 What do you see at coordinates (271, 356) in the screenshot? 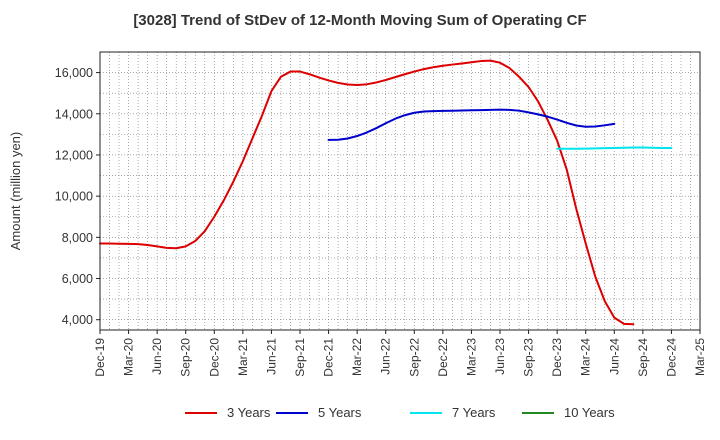
I see `x-tick-label: Jun-21` at bounding box center [271, 356].